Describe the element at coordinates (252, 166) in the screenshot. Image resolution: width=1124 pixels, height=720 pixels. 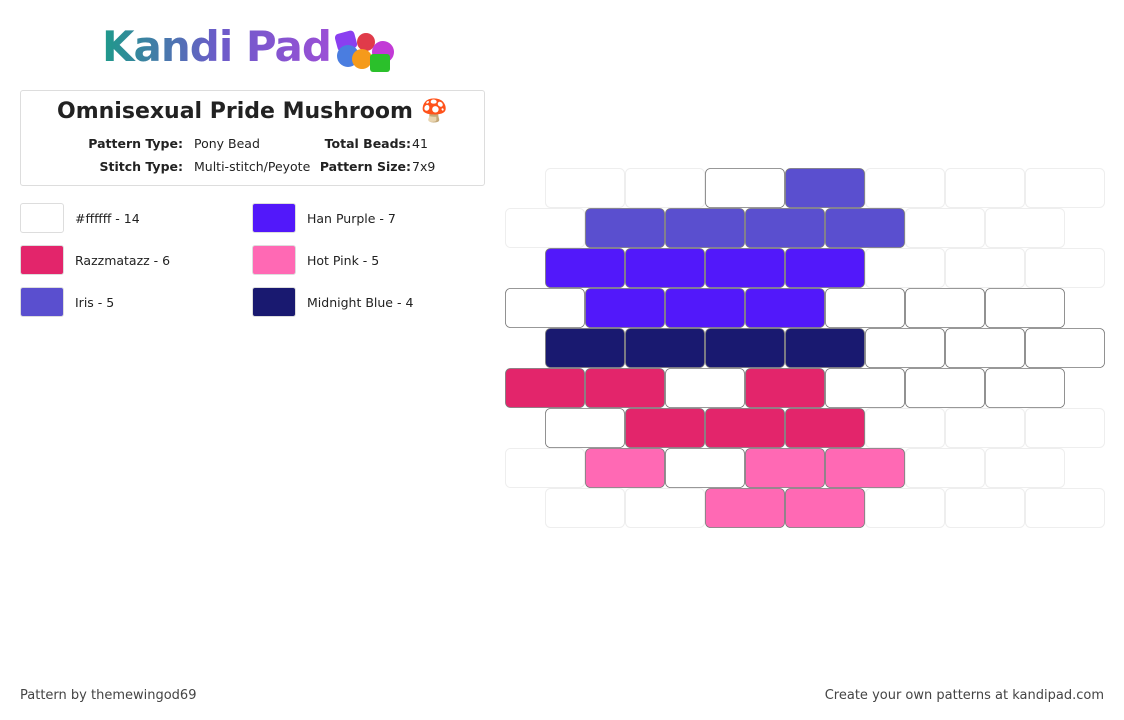
I see `detail-value: Multi-stitch/Peyote` at that location.